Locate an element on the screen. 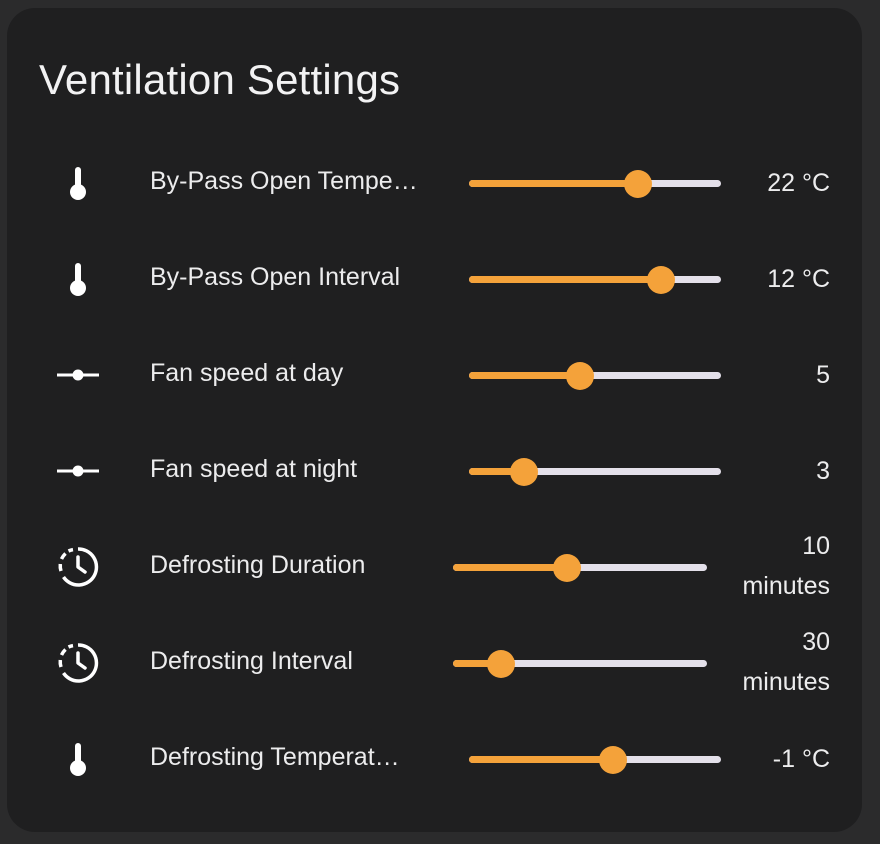 The width and height of the screenshot is (880, 844). value-text: 12 °C is located at coordinates (798, 279).